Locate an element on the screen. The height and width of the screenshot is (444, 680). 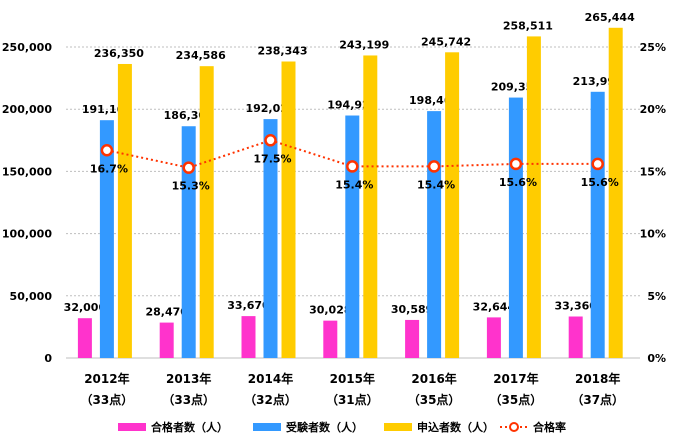
x-category-label: 2016年 is located at coordinates (433, 378).